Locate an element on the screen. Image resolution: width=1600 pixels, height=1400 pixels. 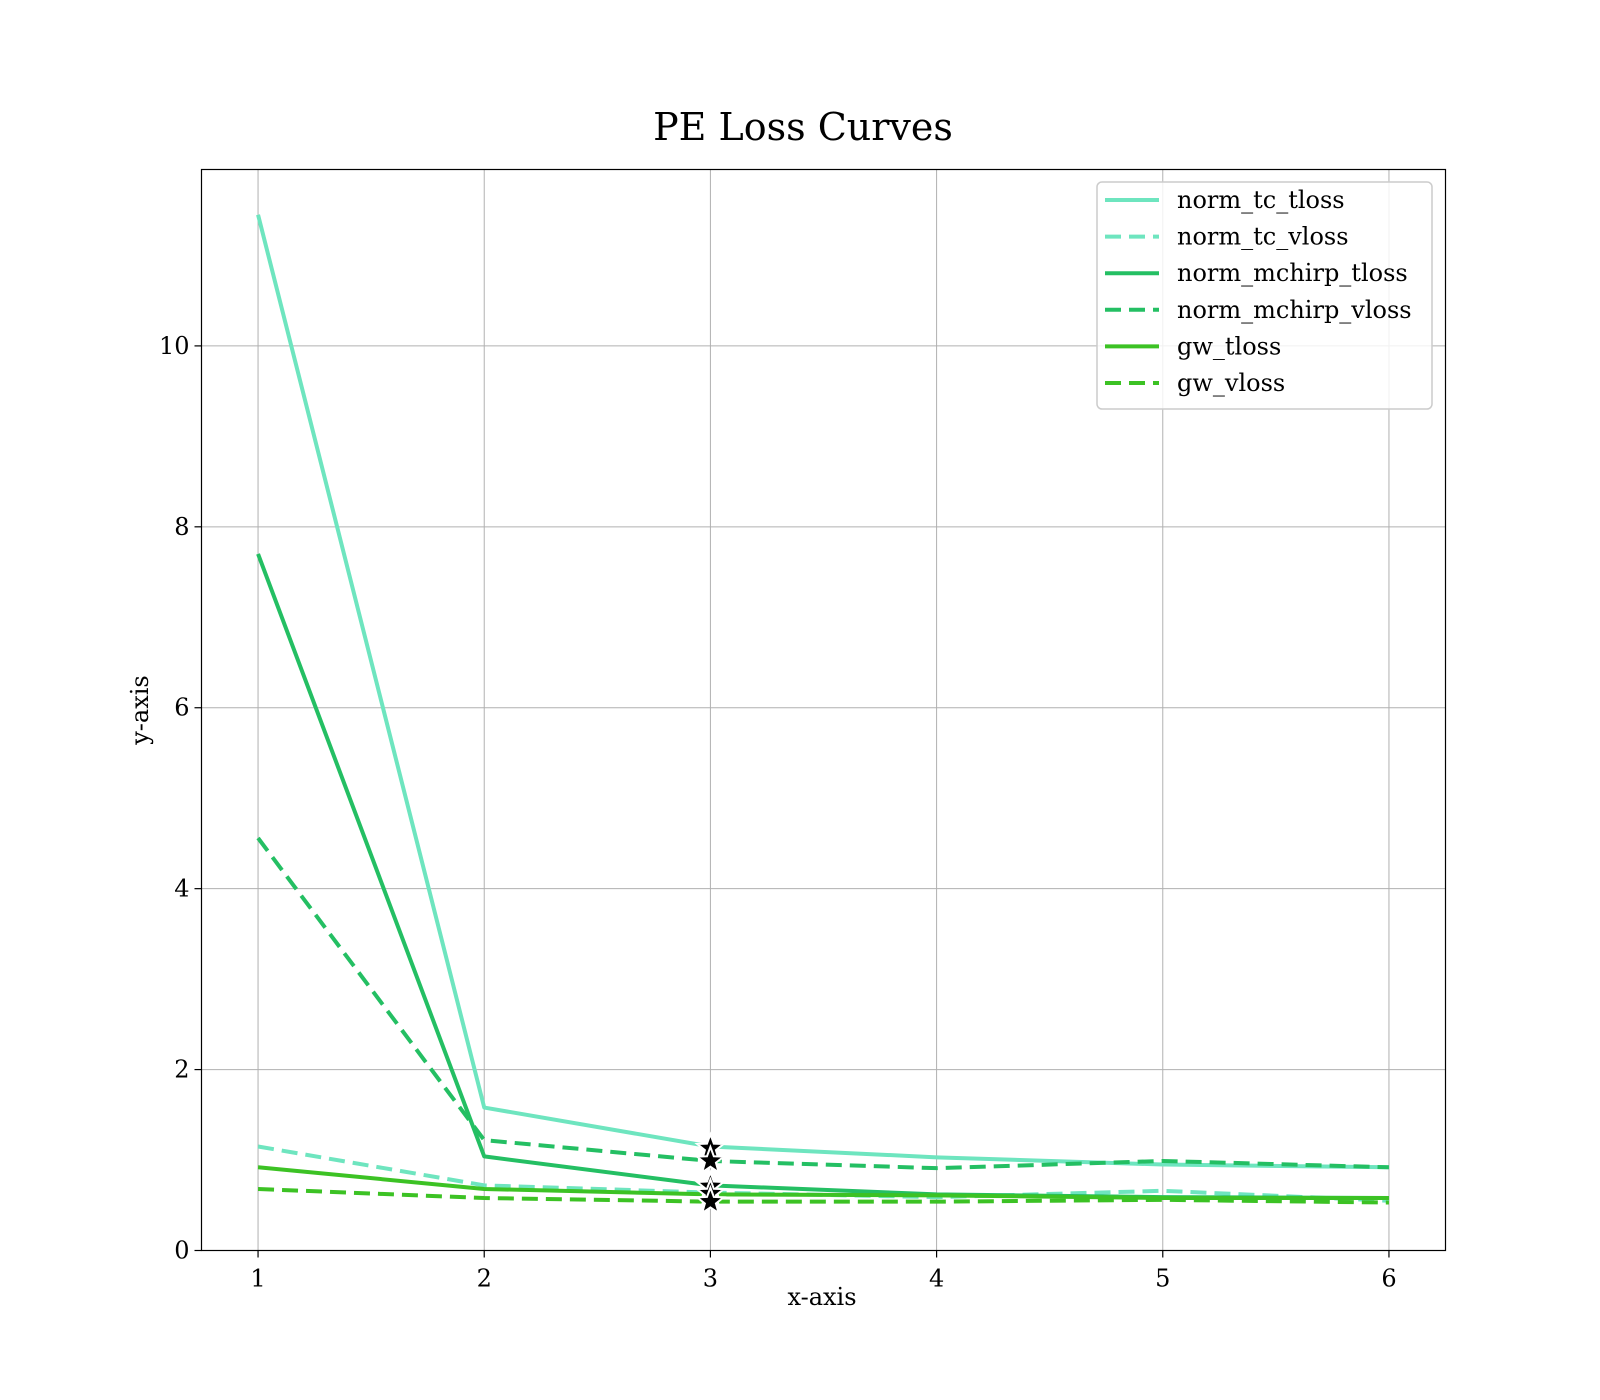
x-tick-label: 3 is located at coordinates (710, 1279).